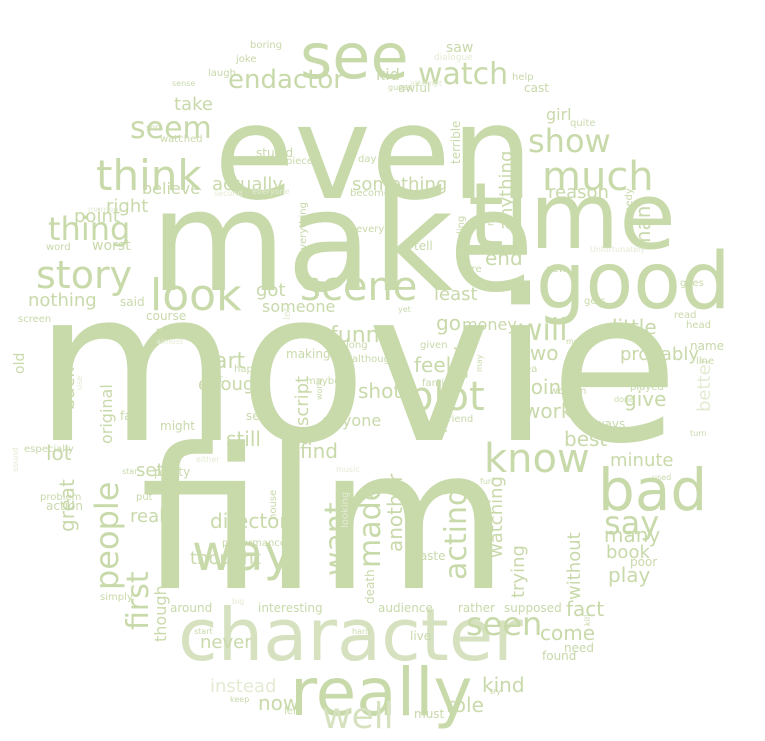  I want to click on word-bit: bit, so click(216, 379).